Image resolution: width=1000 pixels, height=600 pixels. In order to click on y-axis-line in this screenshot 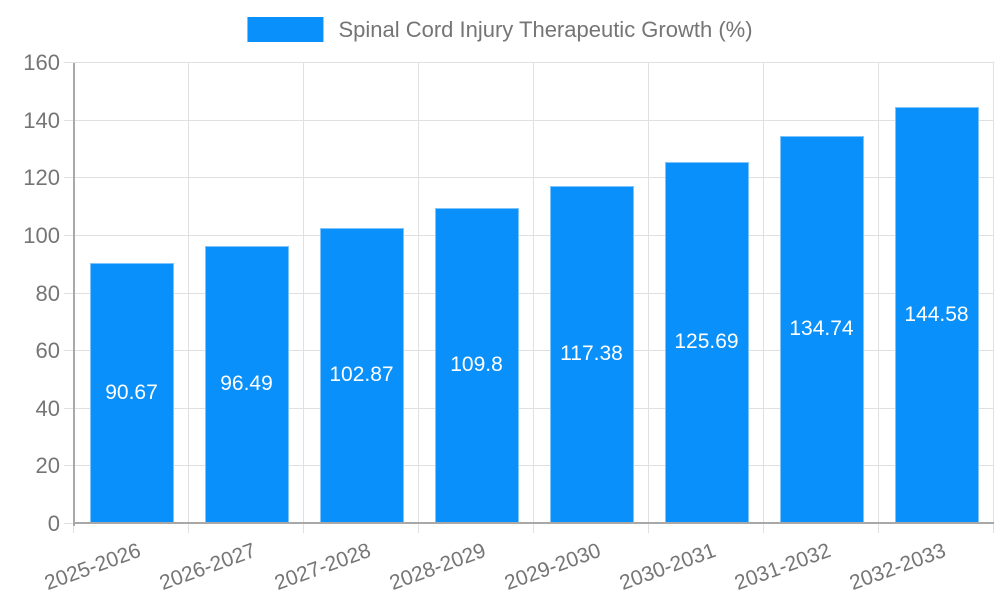, I will do `click(74, 294)`.